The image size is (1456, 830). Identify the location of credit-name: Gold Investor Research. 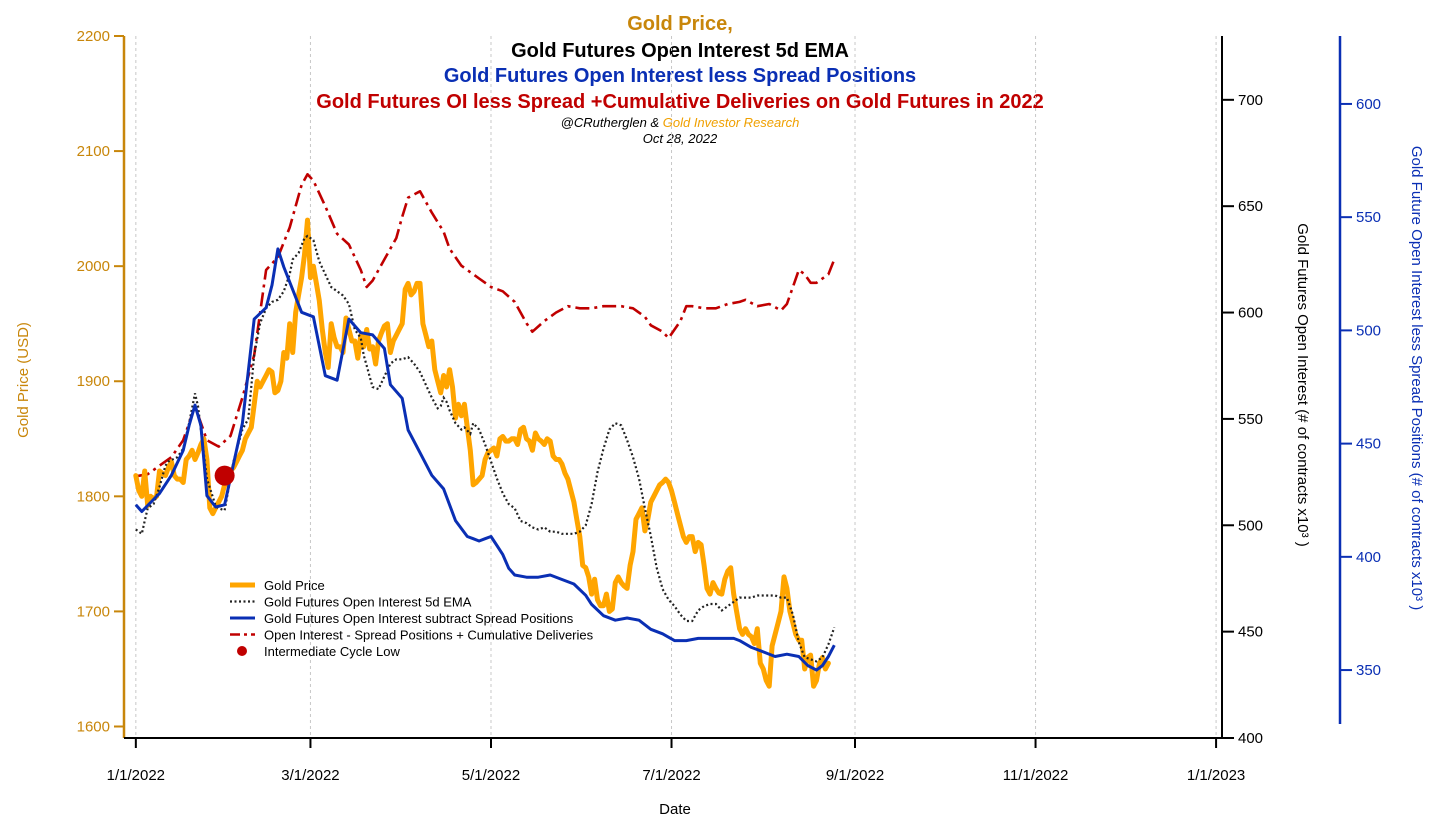
(731, 122).